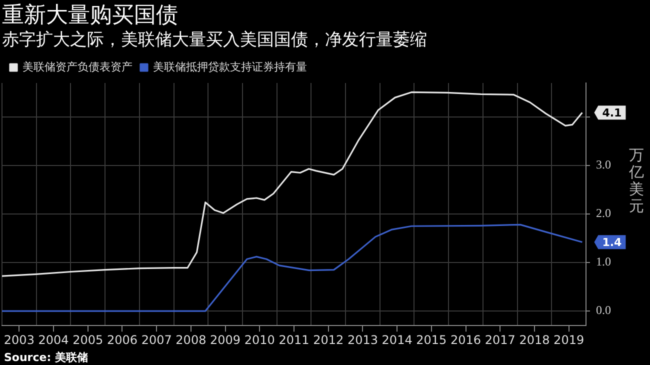 This screenshot has height=365, width=650. Describe the element at coordinates (214, 40) in the screenshot. I see `chart-subtitle: 赤字扩大之际，美联储大量买入美国国债，净发行量萎缩` at that location.